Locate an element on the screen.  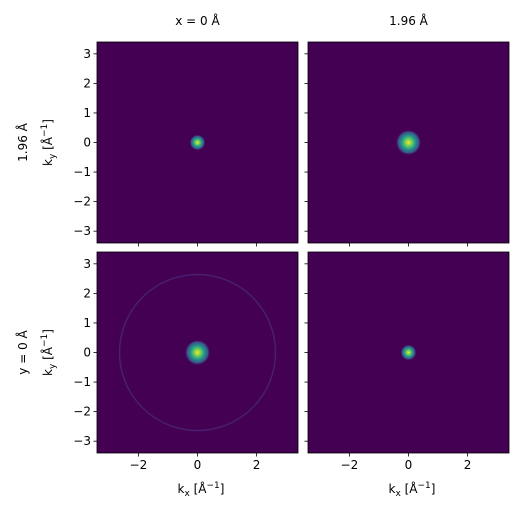
ring is located at coordinates (197, 352).